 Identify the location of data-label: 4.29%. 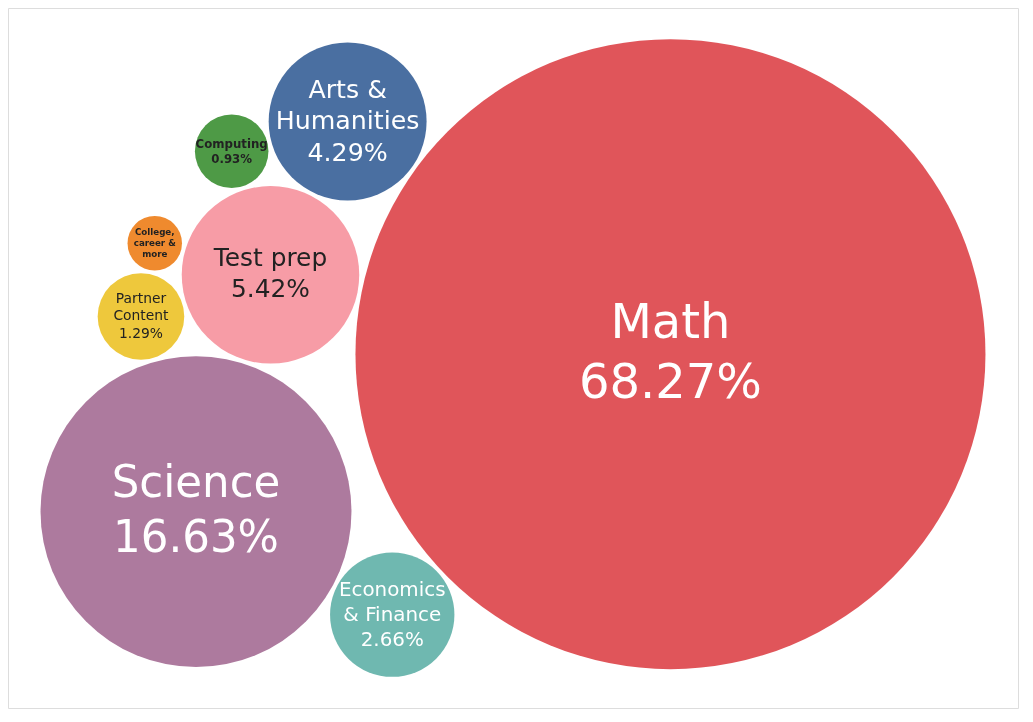
(347, 153).